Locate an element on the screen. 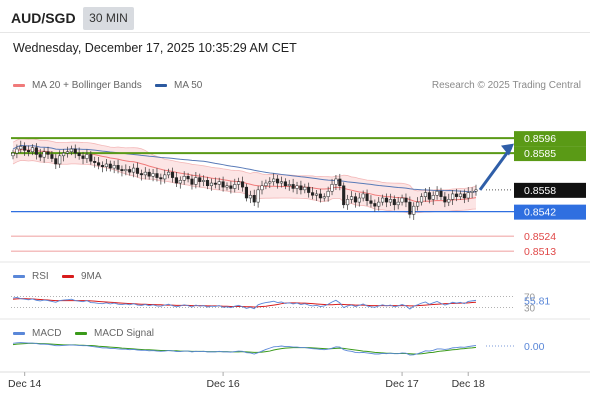 The width and height of the screenshot is (590, 400). legend-ma20-label: MA 20 + Bollinger Bands is located at coordinates (87, 85).